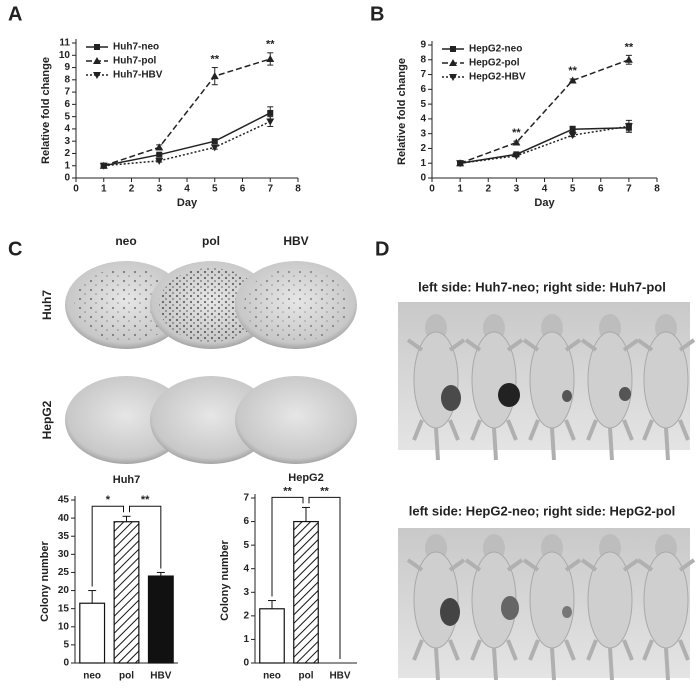 This screenshot has width=700, height=688. I want to click on legend-label: Huh7-HBV, so click(138, 75).